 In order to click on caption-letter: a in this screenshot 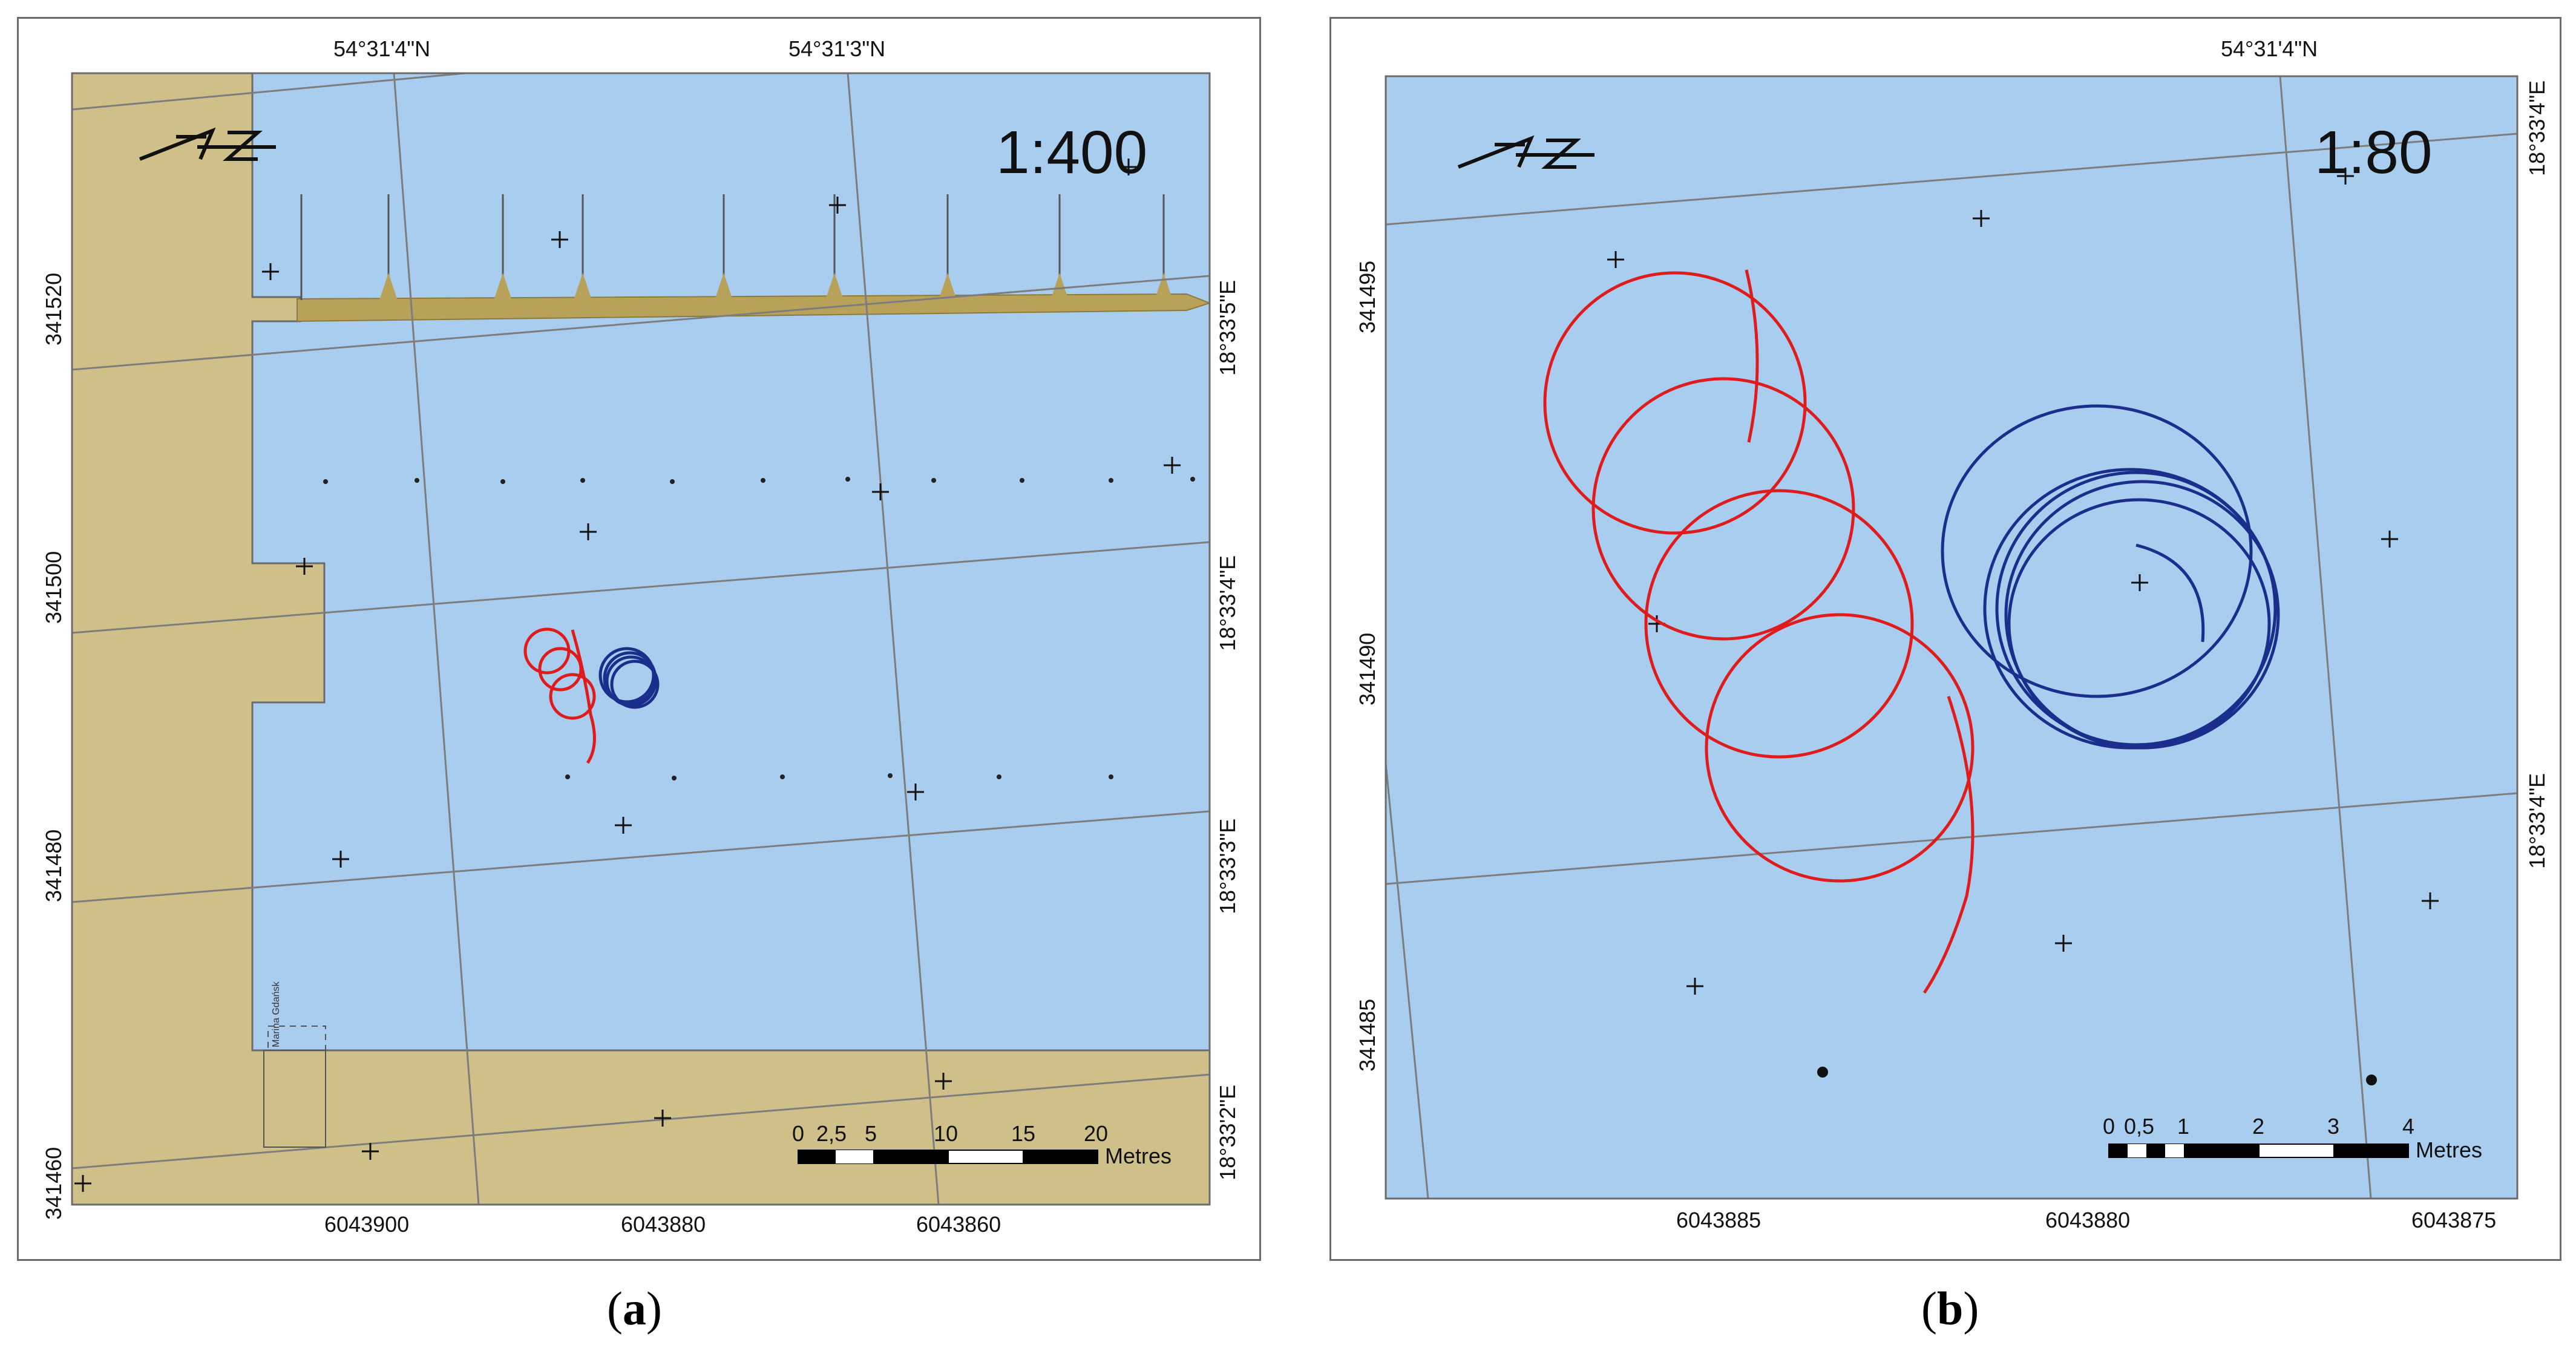, I will do `click(634, 1308)`.